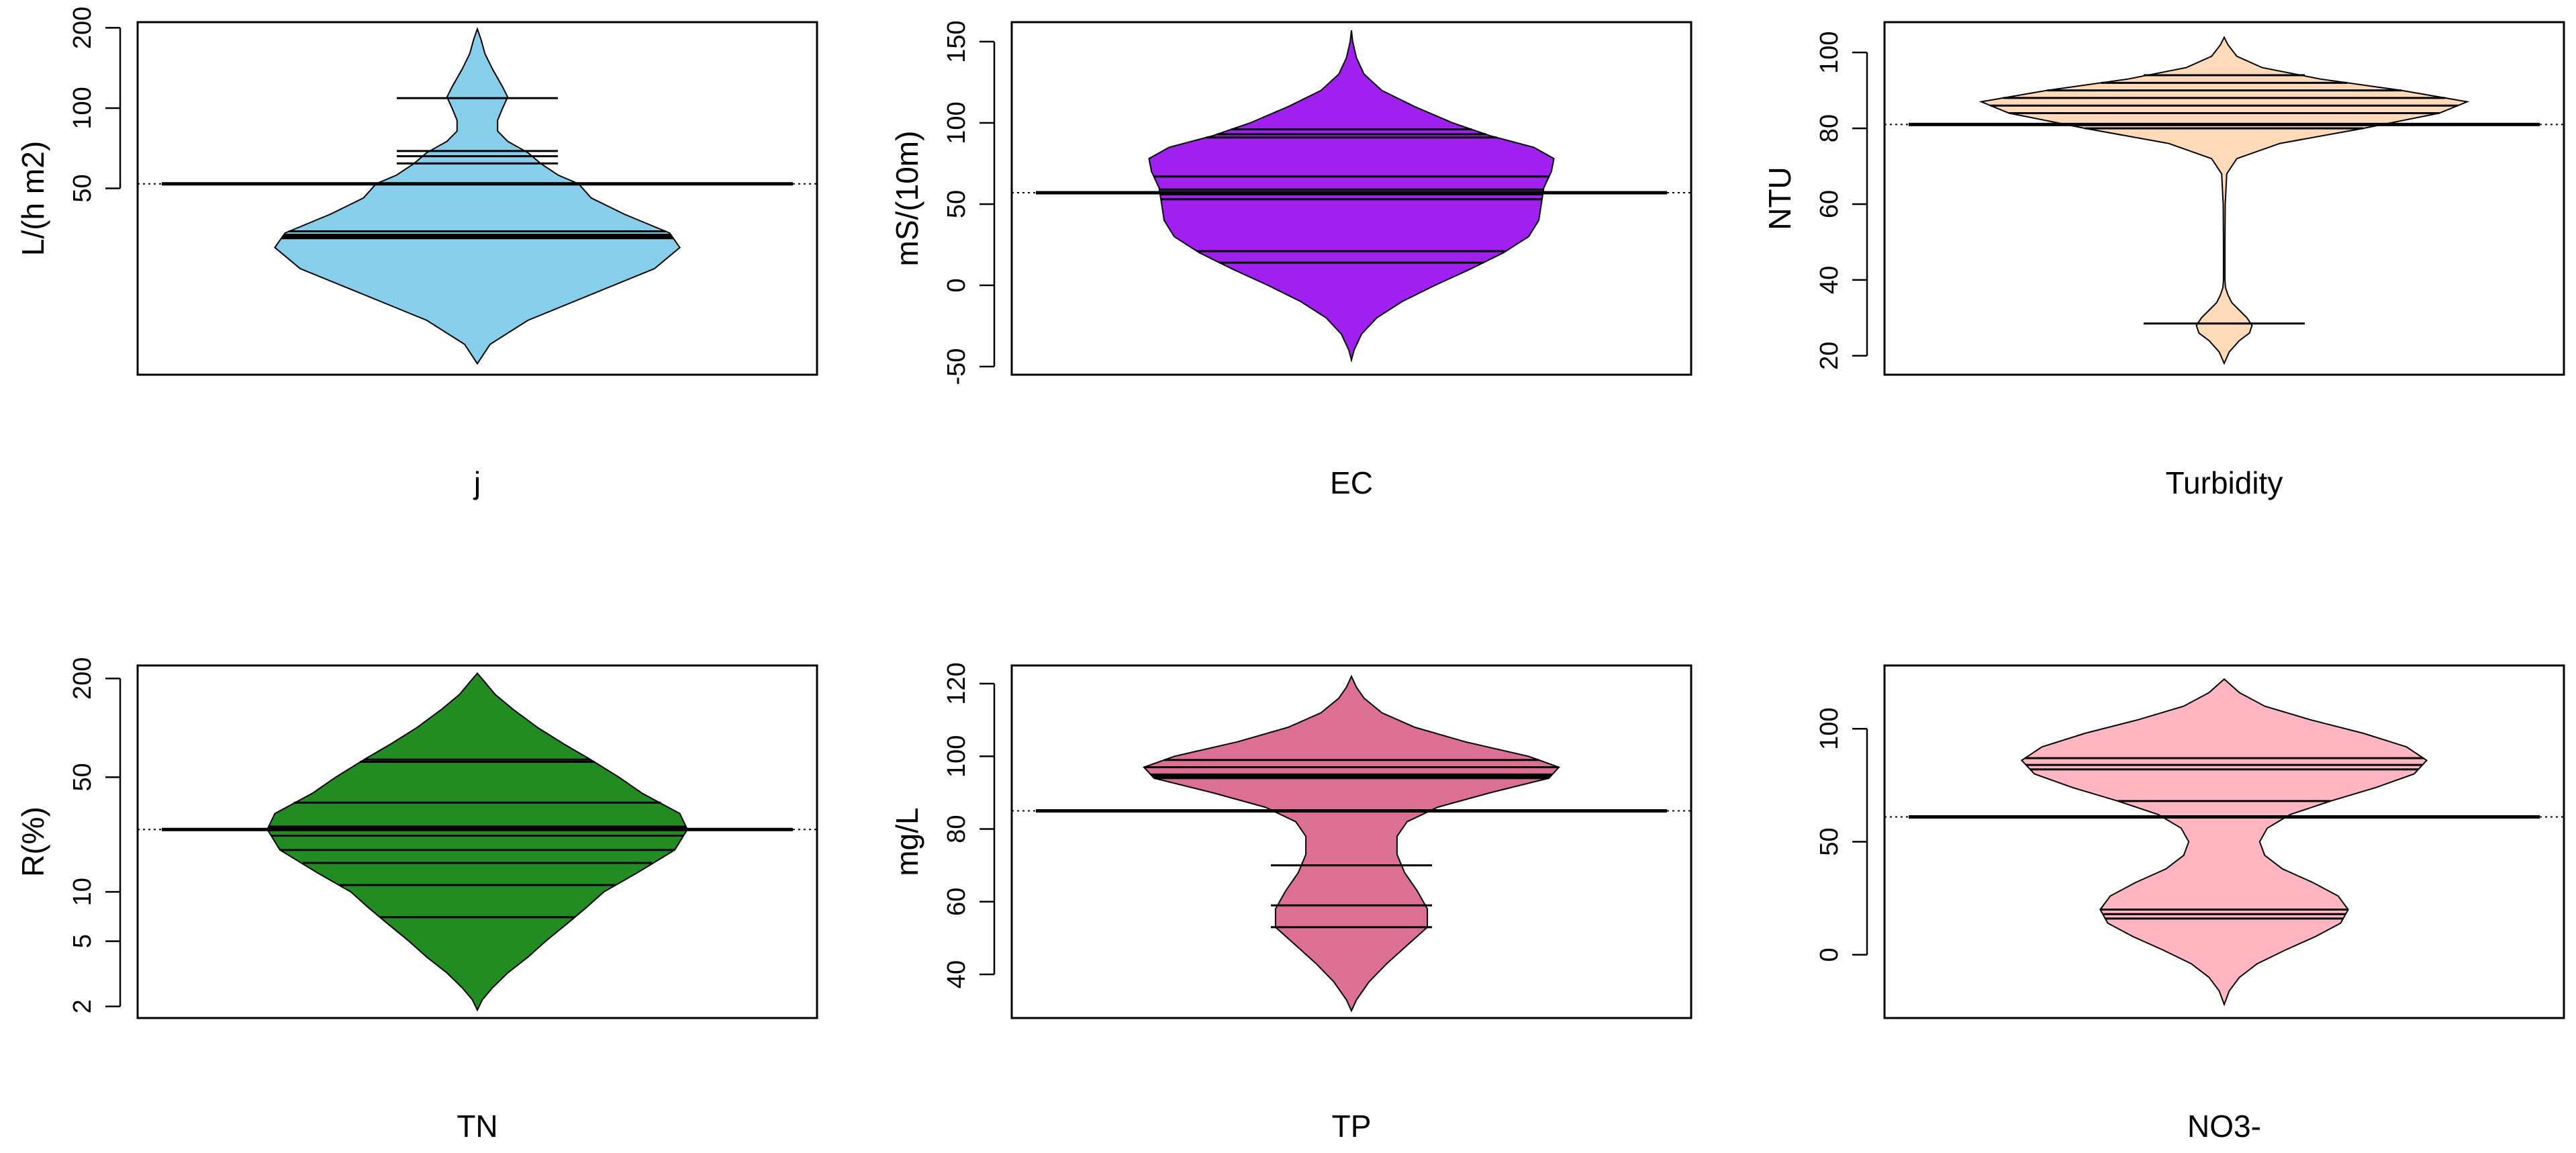 The image size is (2576, 1153). What do you see at coordinates (1352, 1126) in the screenshot?
I see `x-axis-label: TP` at bounding box center [1352, 1126].